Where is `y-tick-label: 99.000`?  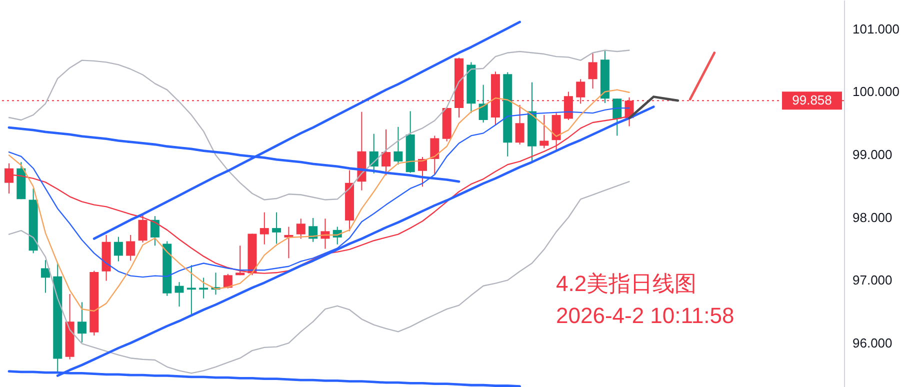
y-tick-label: 99.000 is located at coordinates (872, 154).